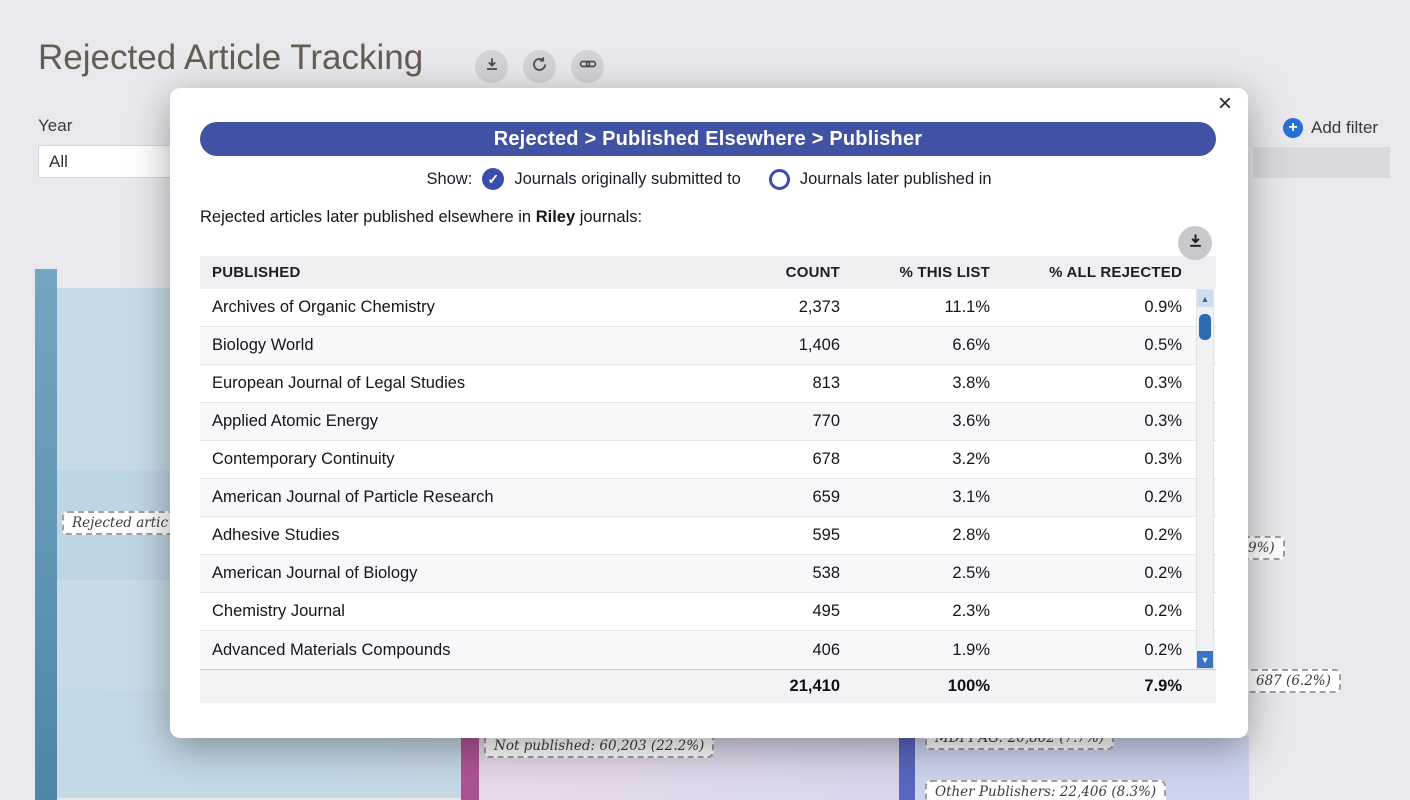 This screenshot has width=1410, height=800. What do you see at coordinates (708, 460) in the screenshot?
I see `table-row: Contemporary Continuity 678 3.2% 0.3%` at bounding box center [708, 460].